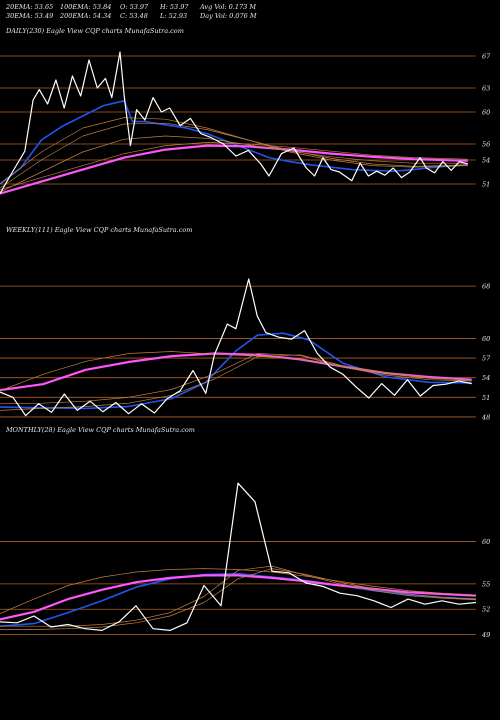 Image resolution: width=500 pixels, height=720 pixels. What do you see at coordinates (486, 89) in the screenshot?
I see `daily-ytick-63: 63` at bounding box center [486, 89].